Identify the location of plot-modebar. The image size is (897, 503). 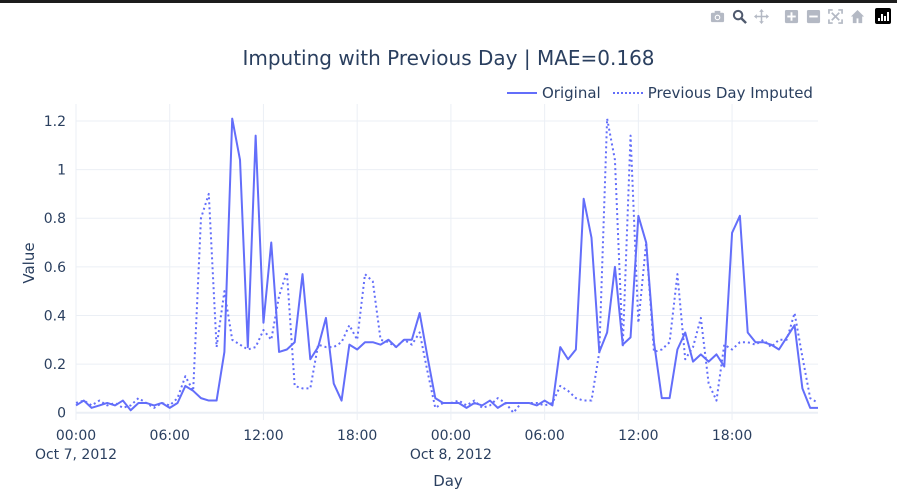
(799, 16).